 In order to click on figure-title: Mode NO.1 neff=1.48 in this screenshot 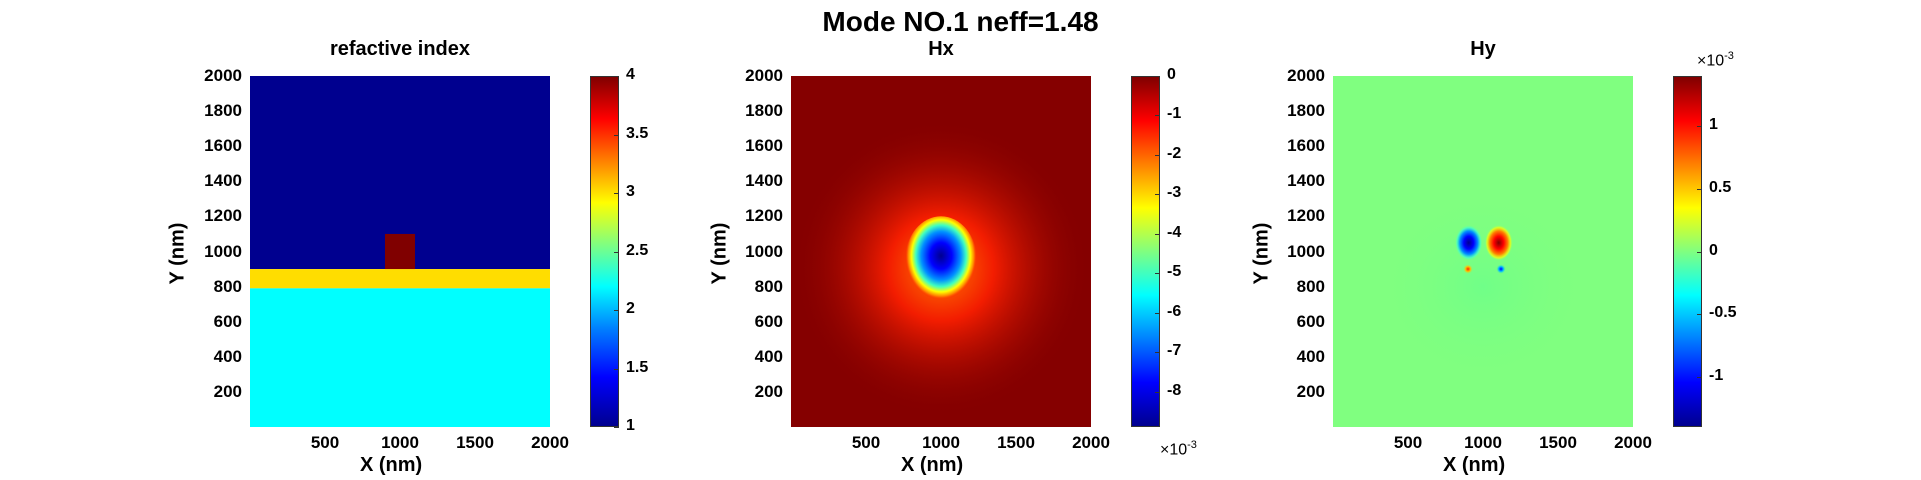, I will do `click(960, 21)`.